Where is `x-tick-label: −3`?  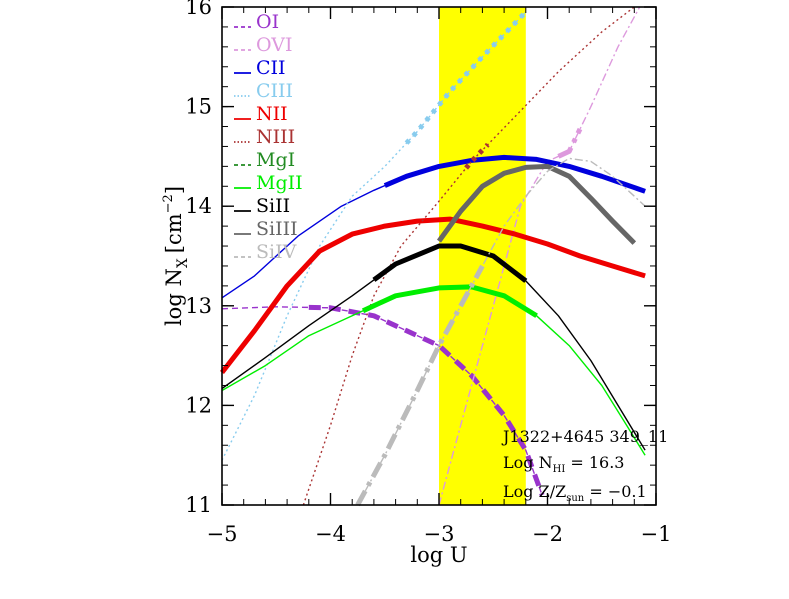
x-tick-label: −3 is located at coordinates (439, 534).